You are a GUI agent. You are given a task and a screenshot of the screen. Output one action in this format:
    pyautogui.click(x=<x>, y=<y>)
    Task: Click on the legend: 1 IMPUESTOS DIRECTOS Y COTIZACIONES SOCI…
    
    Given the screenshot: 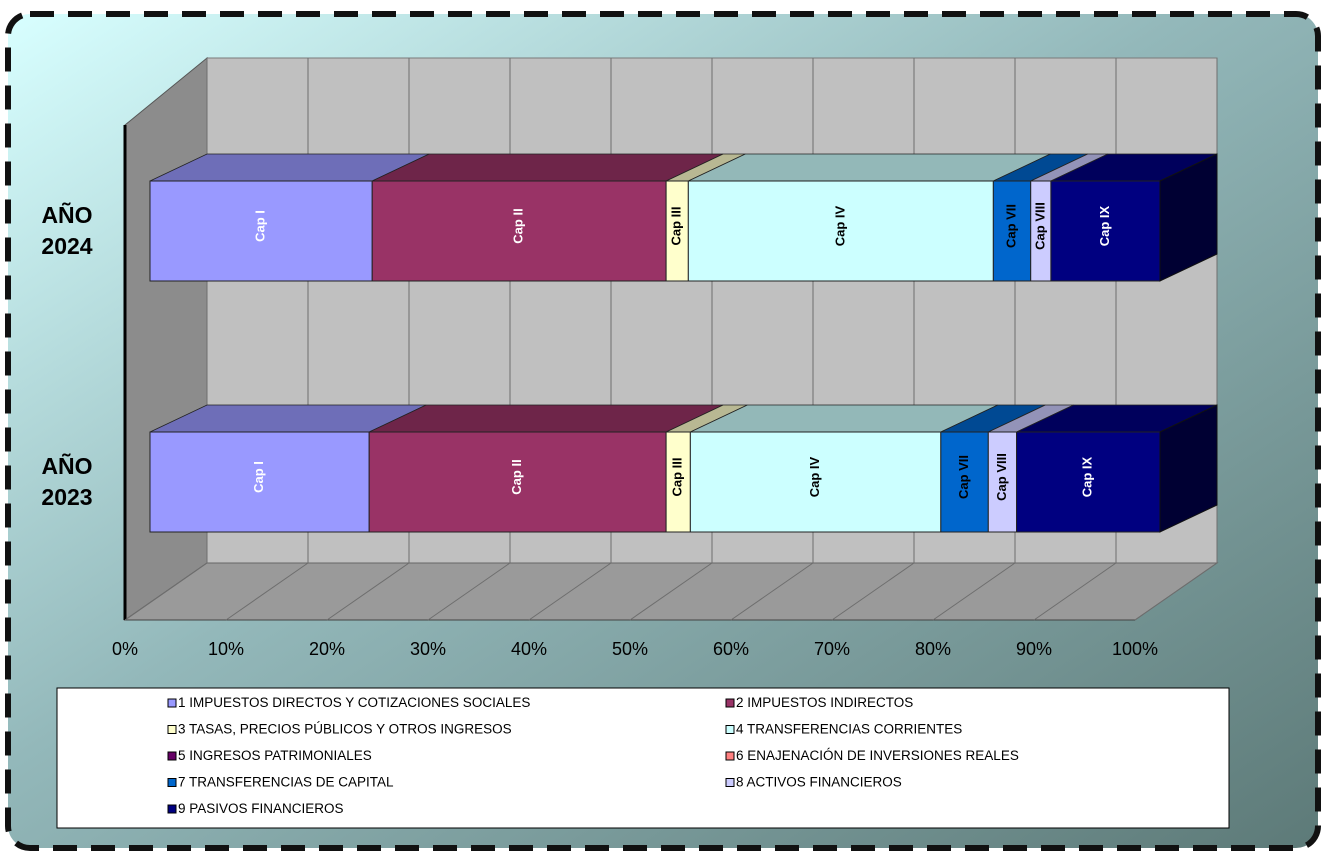 What is the action you would take?
    pyautogui.click(x=643, y=758)
    